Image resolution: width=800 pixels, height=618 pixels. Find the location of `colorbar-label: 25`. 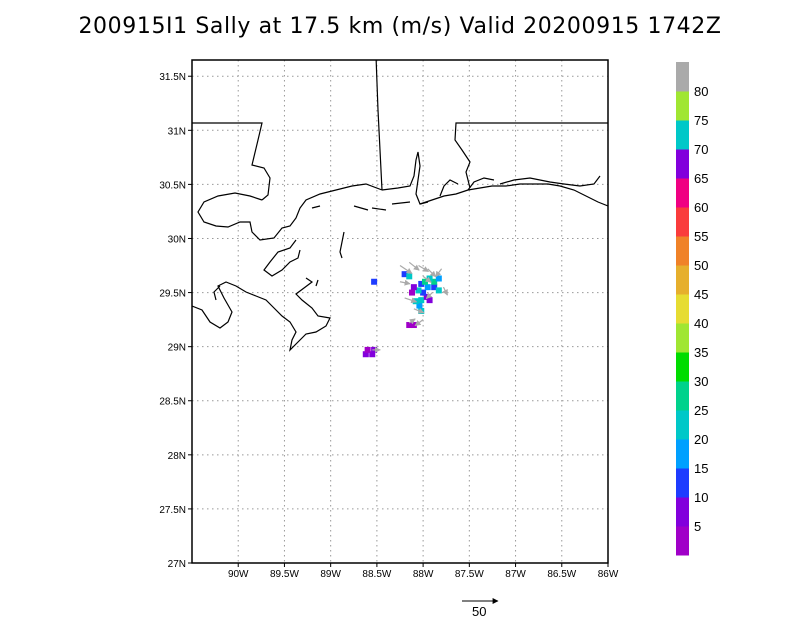

colorbar-label: 25 is located at coordinates (701, 410).